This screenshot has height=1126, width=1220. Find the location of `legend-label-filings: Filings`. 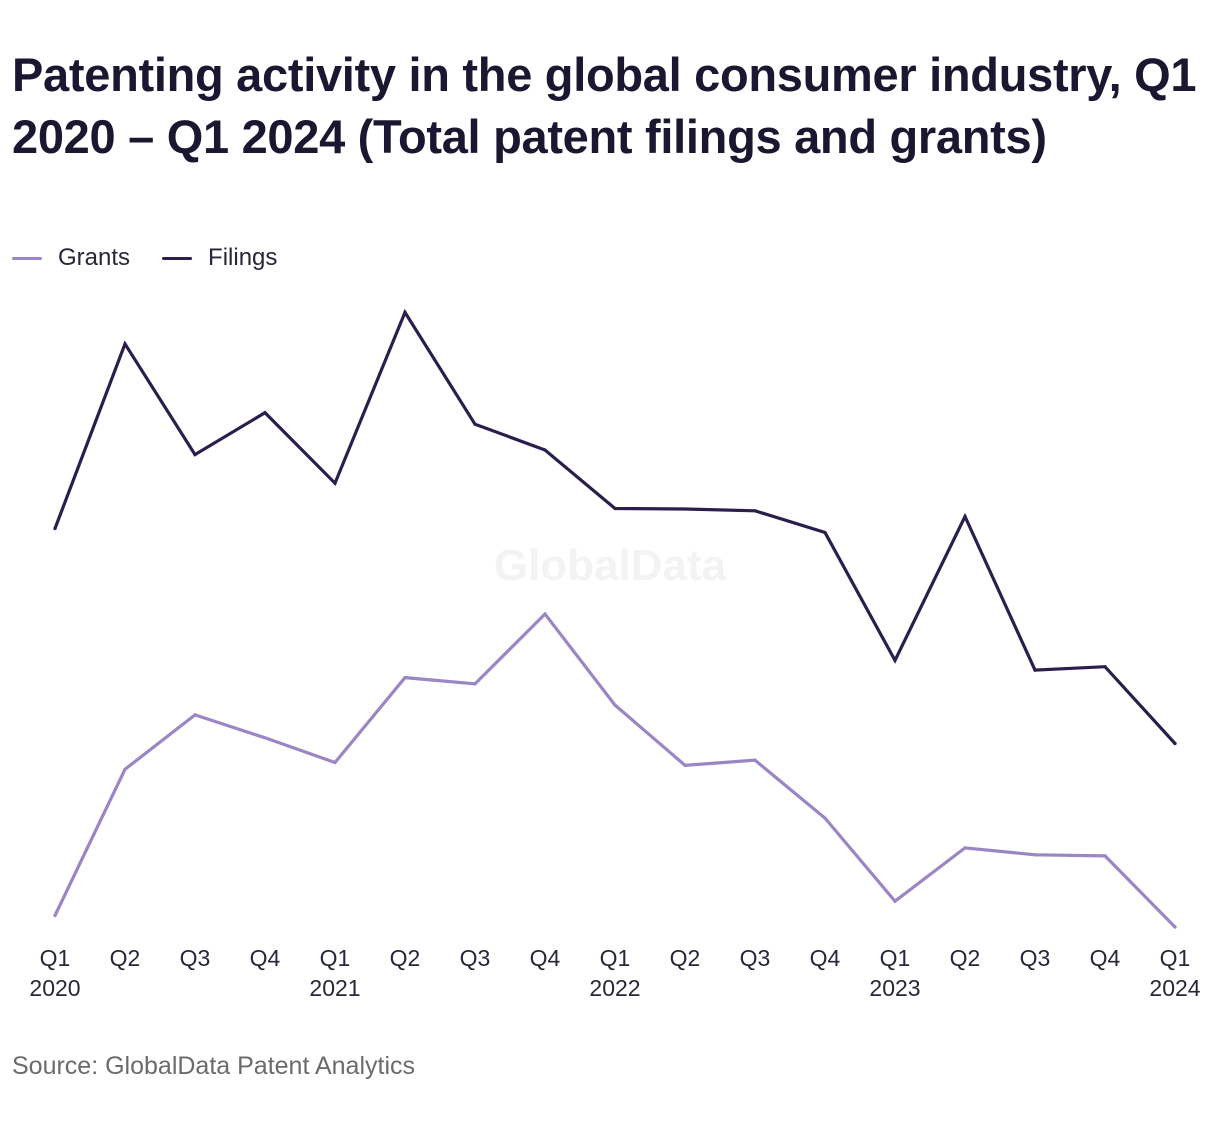

legend-label-filings: Filings is located at coordinates (243, 257).